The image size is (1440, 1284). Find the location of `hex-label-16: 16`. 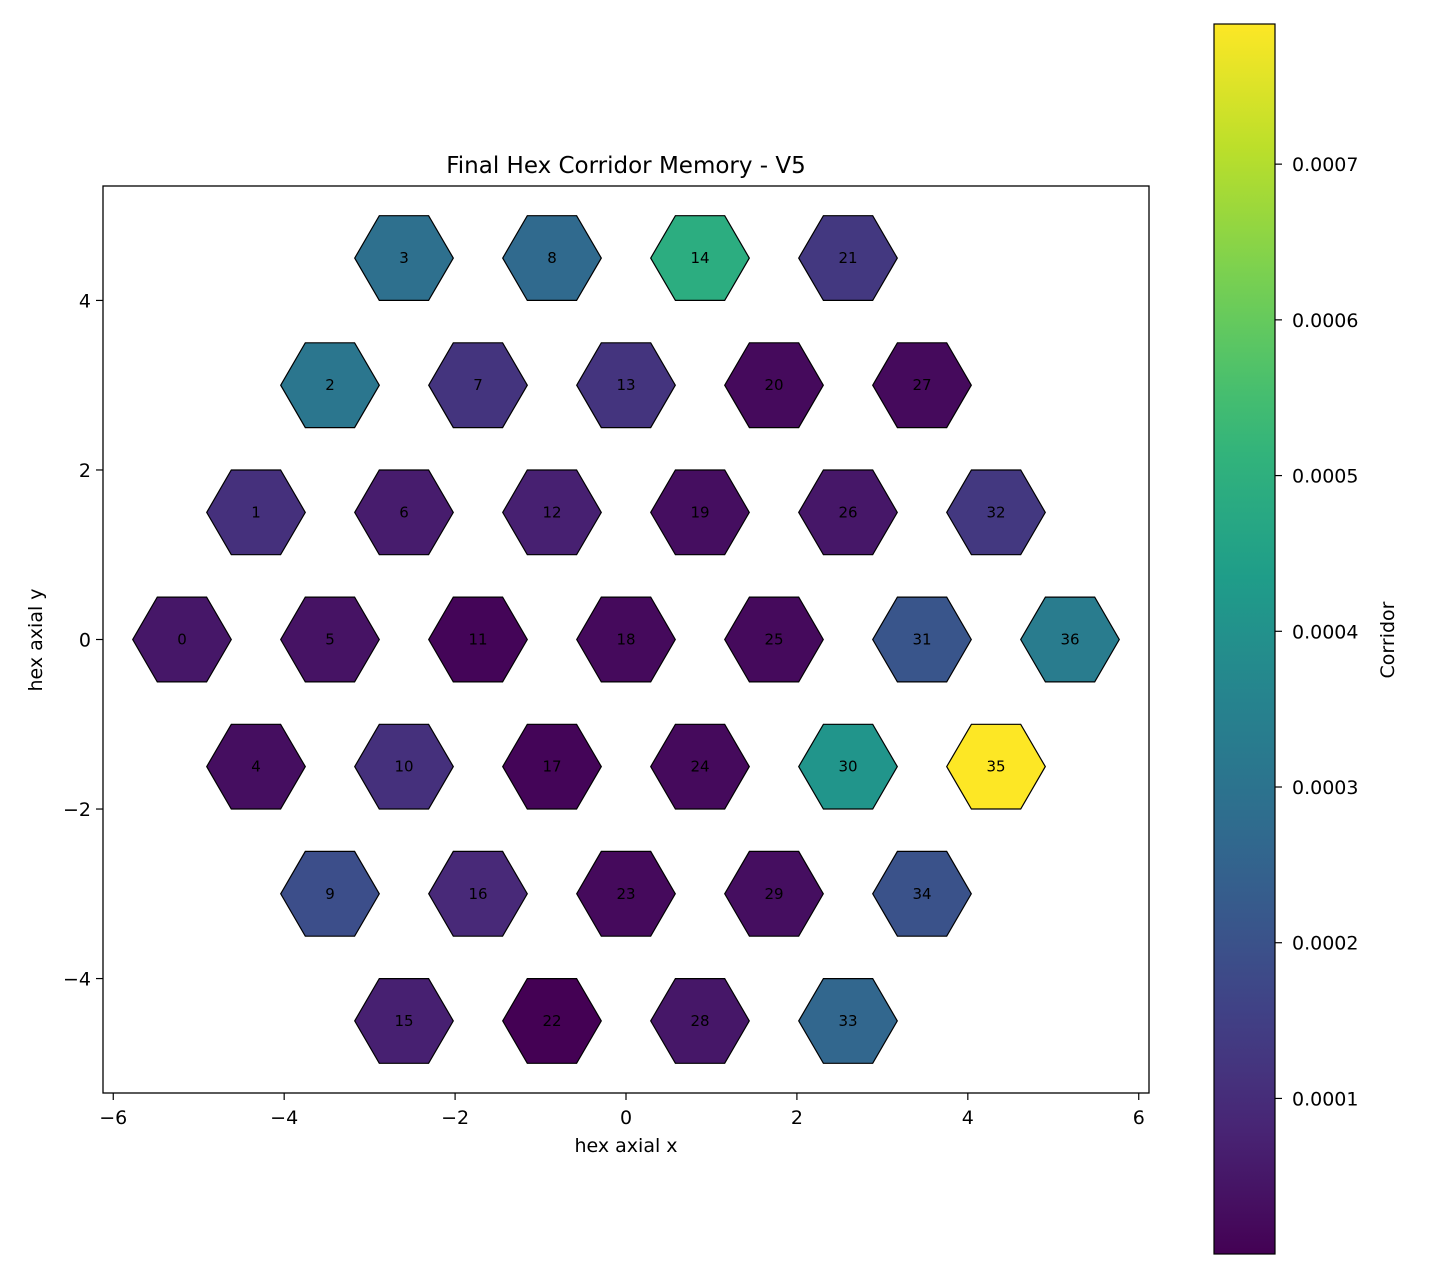

hex-label-16: 16 is located at coordinates (477, 894).